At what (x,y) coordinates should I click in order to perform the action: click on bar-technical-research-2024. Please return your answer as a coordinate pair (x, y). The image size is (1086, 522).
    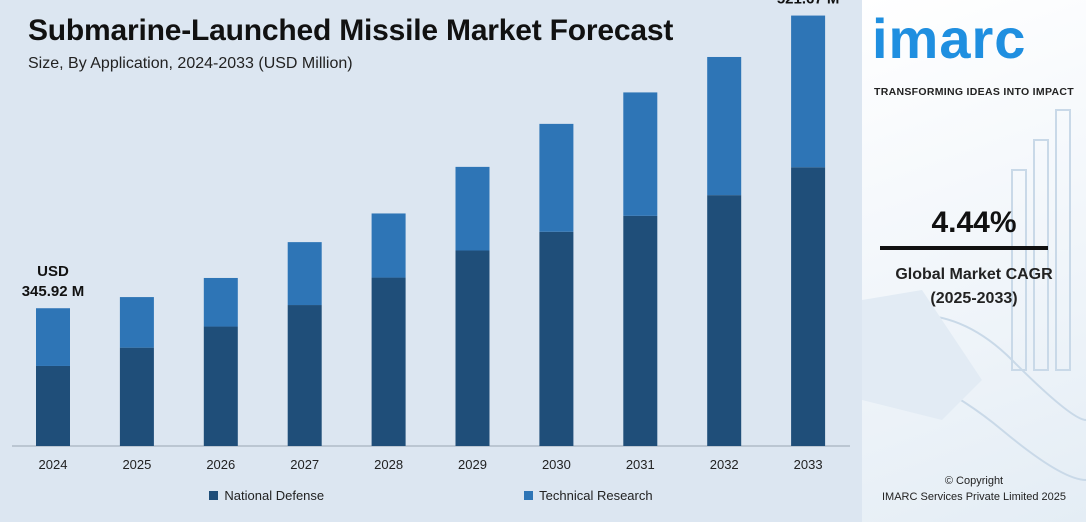
    Looking at the image, I should click on (53, 337).